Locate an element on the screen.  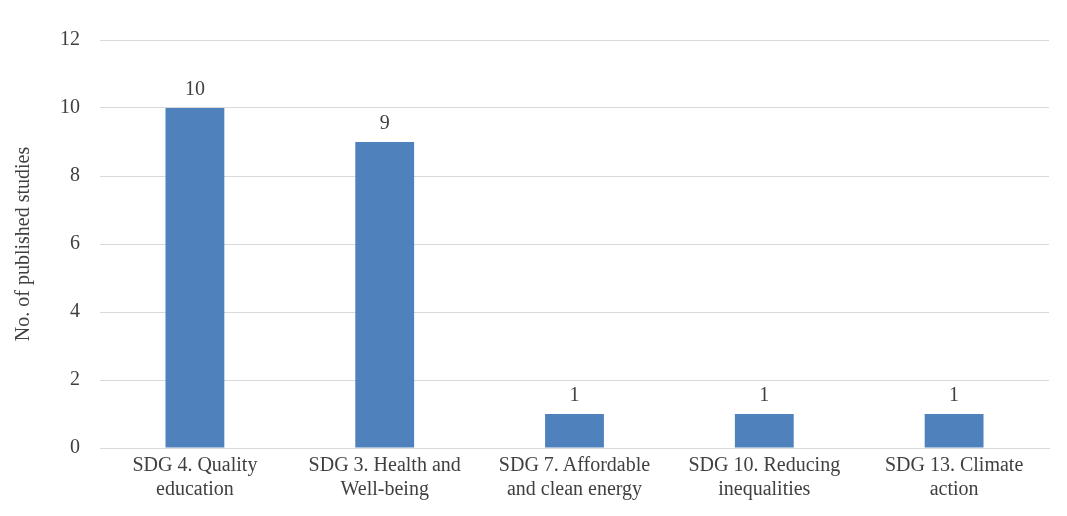
x-tick-label: SDG 3. Health and Well-being is located at coordinates (384, 477).